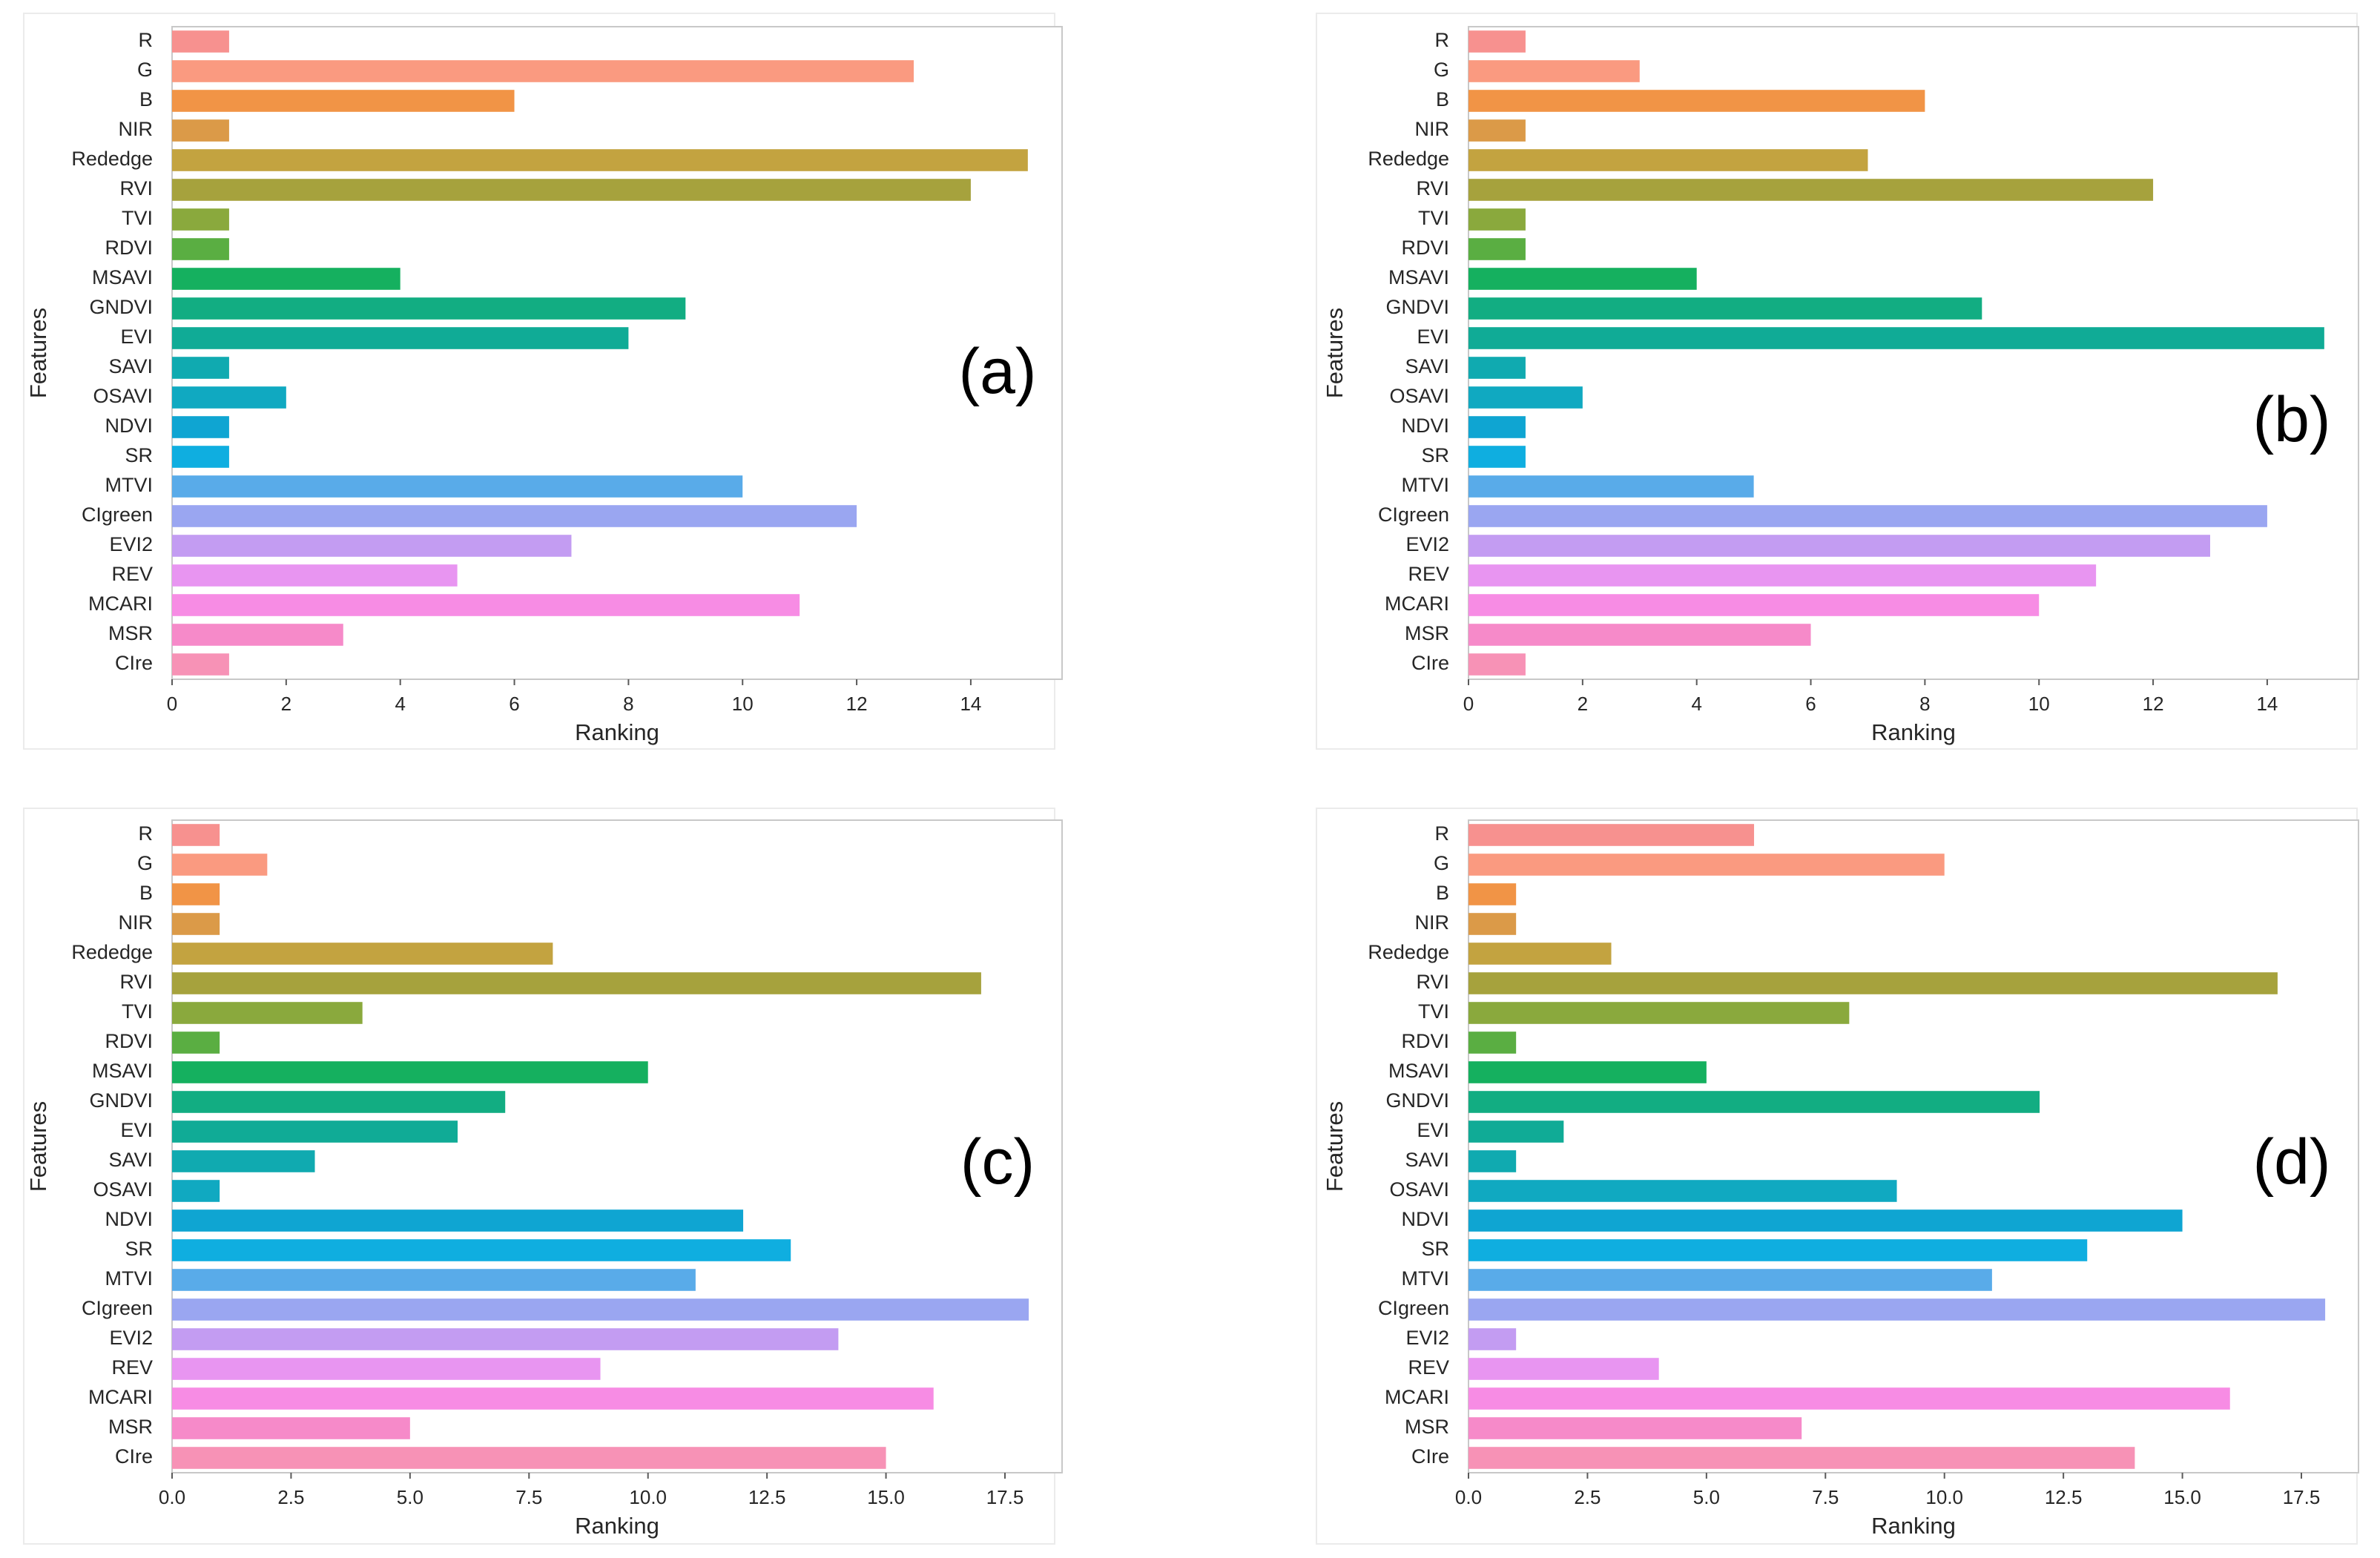  Describe the element at coordinates (1583, 279) in the screenshot. I see `bar-msavi` at that location.